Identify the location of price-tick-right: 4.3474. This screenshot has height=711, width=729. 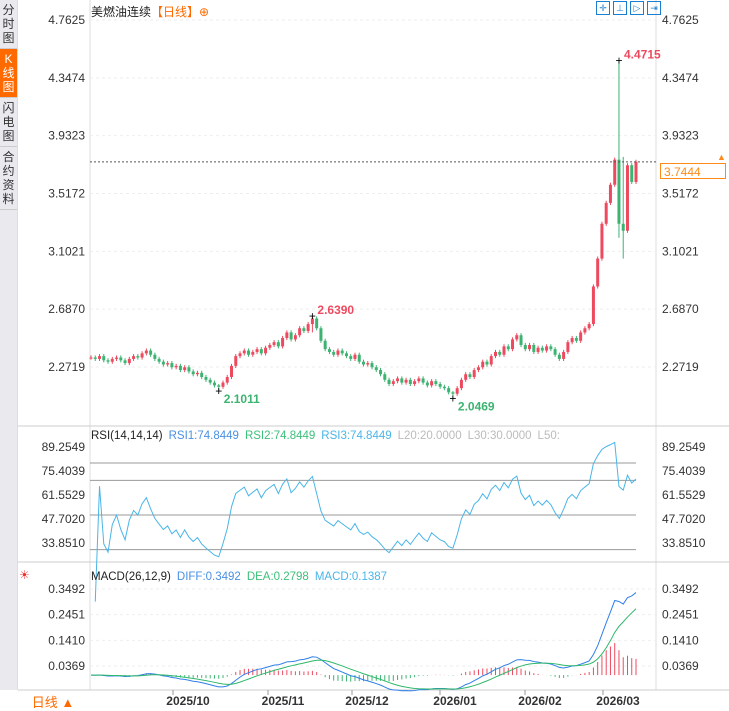
(680, 78).